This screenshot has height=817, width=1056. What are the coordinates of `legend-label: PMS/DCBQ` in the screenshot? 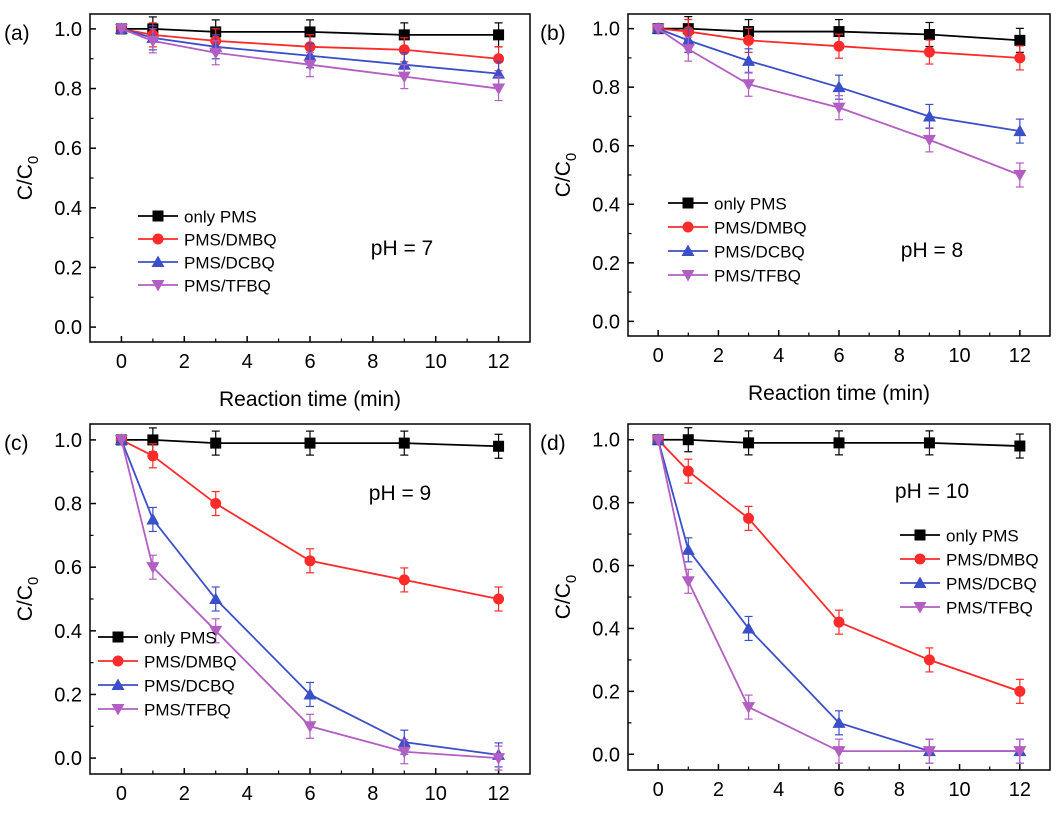 It's located at (759, 252).